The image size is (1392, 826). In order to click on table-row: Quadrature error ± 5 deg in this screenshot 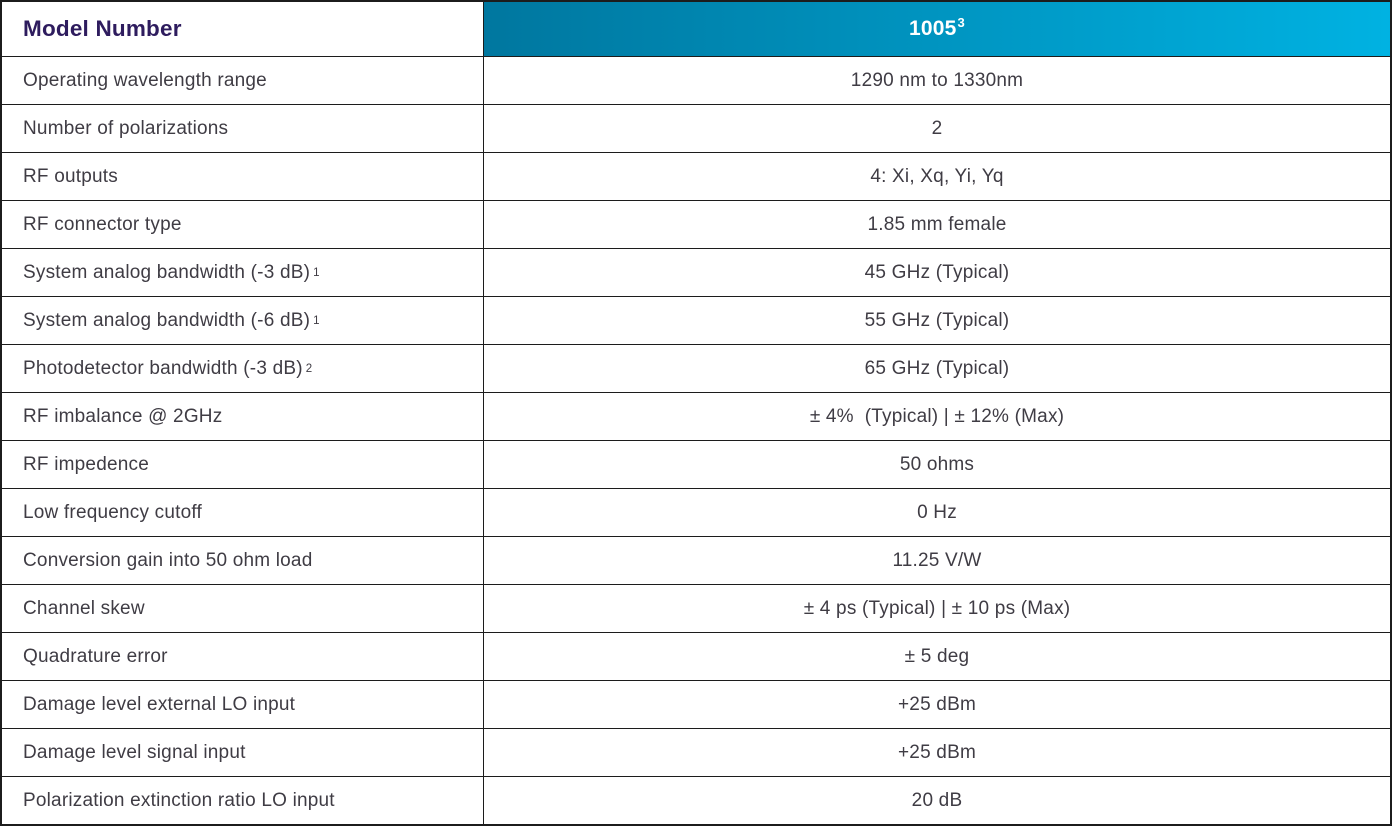, I will do `click(696, 656)`.